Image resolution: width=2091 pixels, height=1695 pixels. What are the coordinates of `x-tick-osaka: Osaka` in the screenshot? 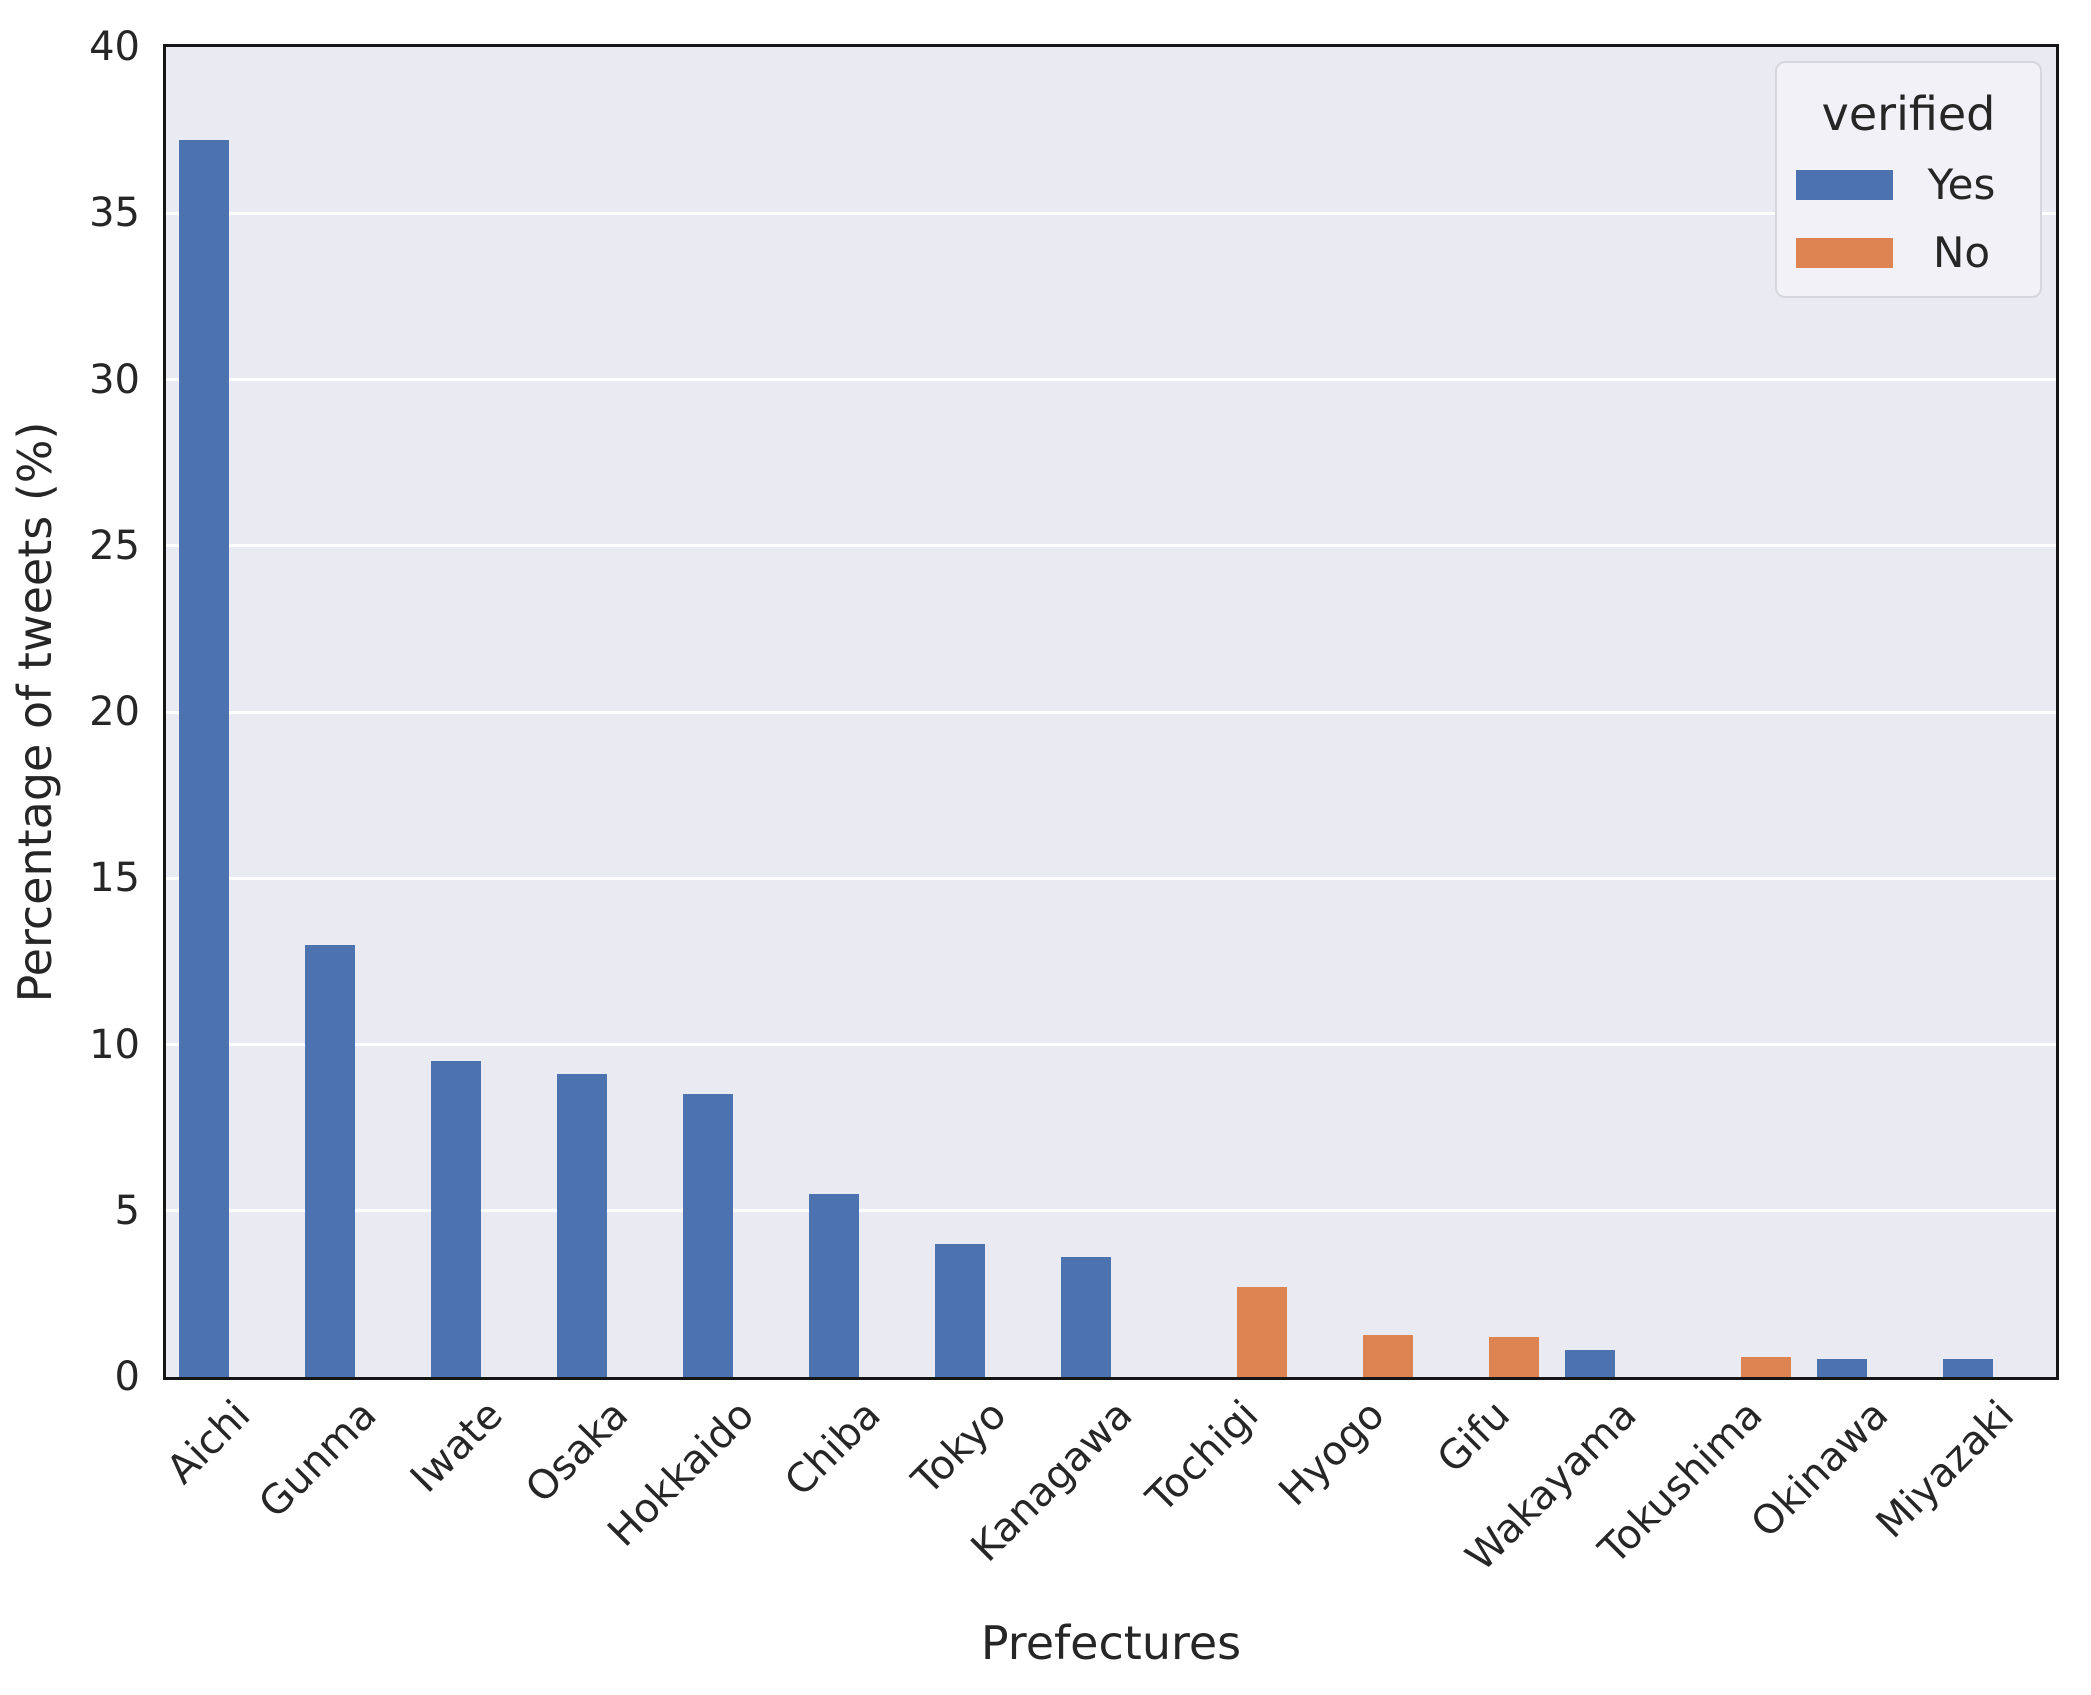 It's located at (577, 1451).